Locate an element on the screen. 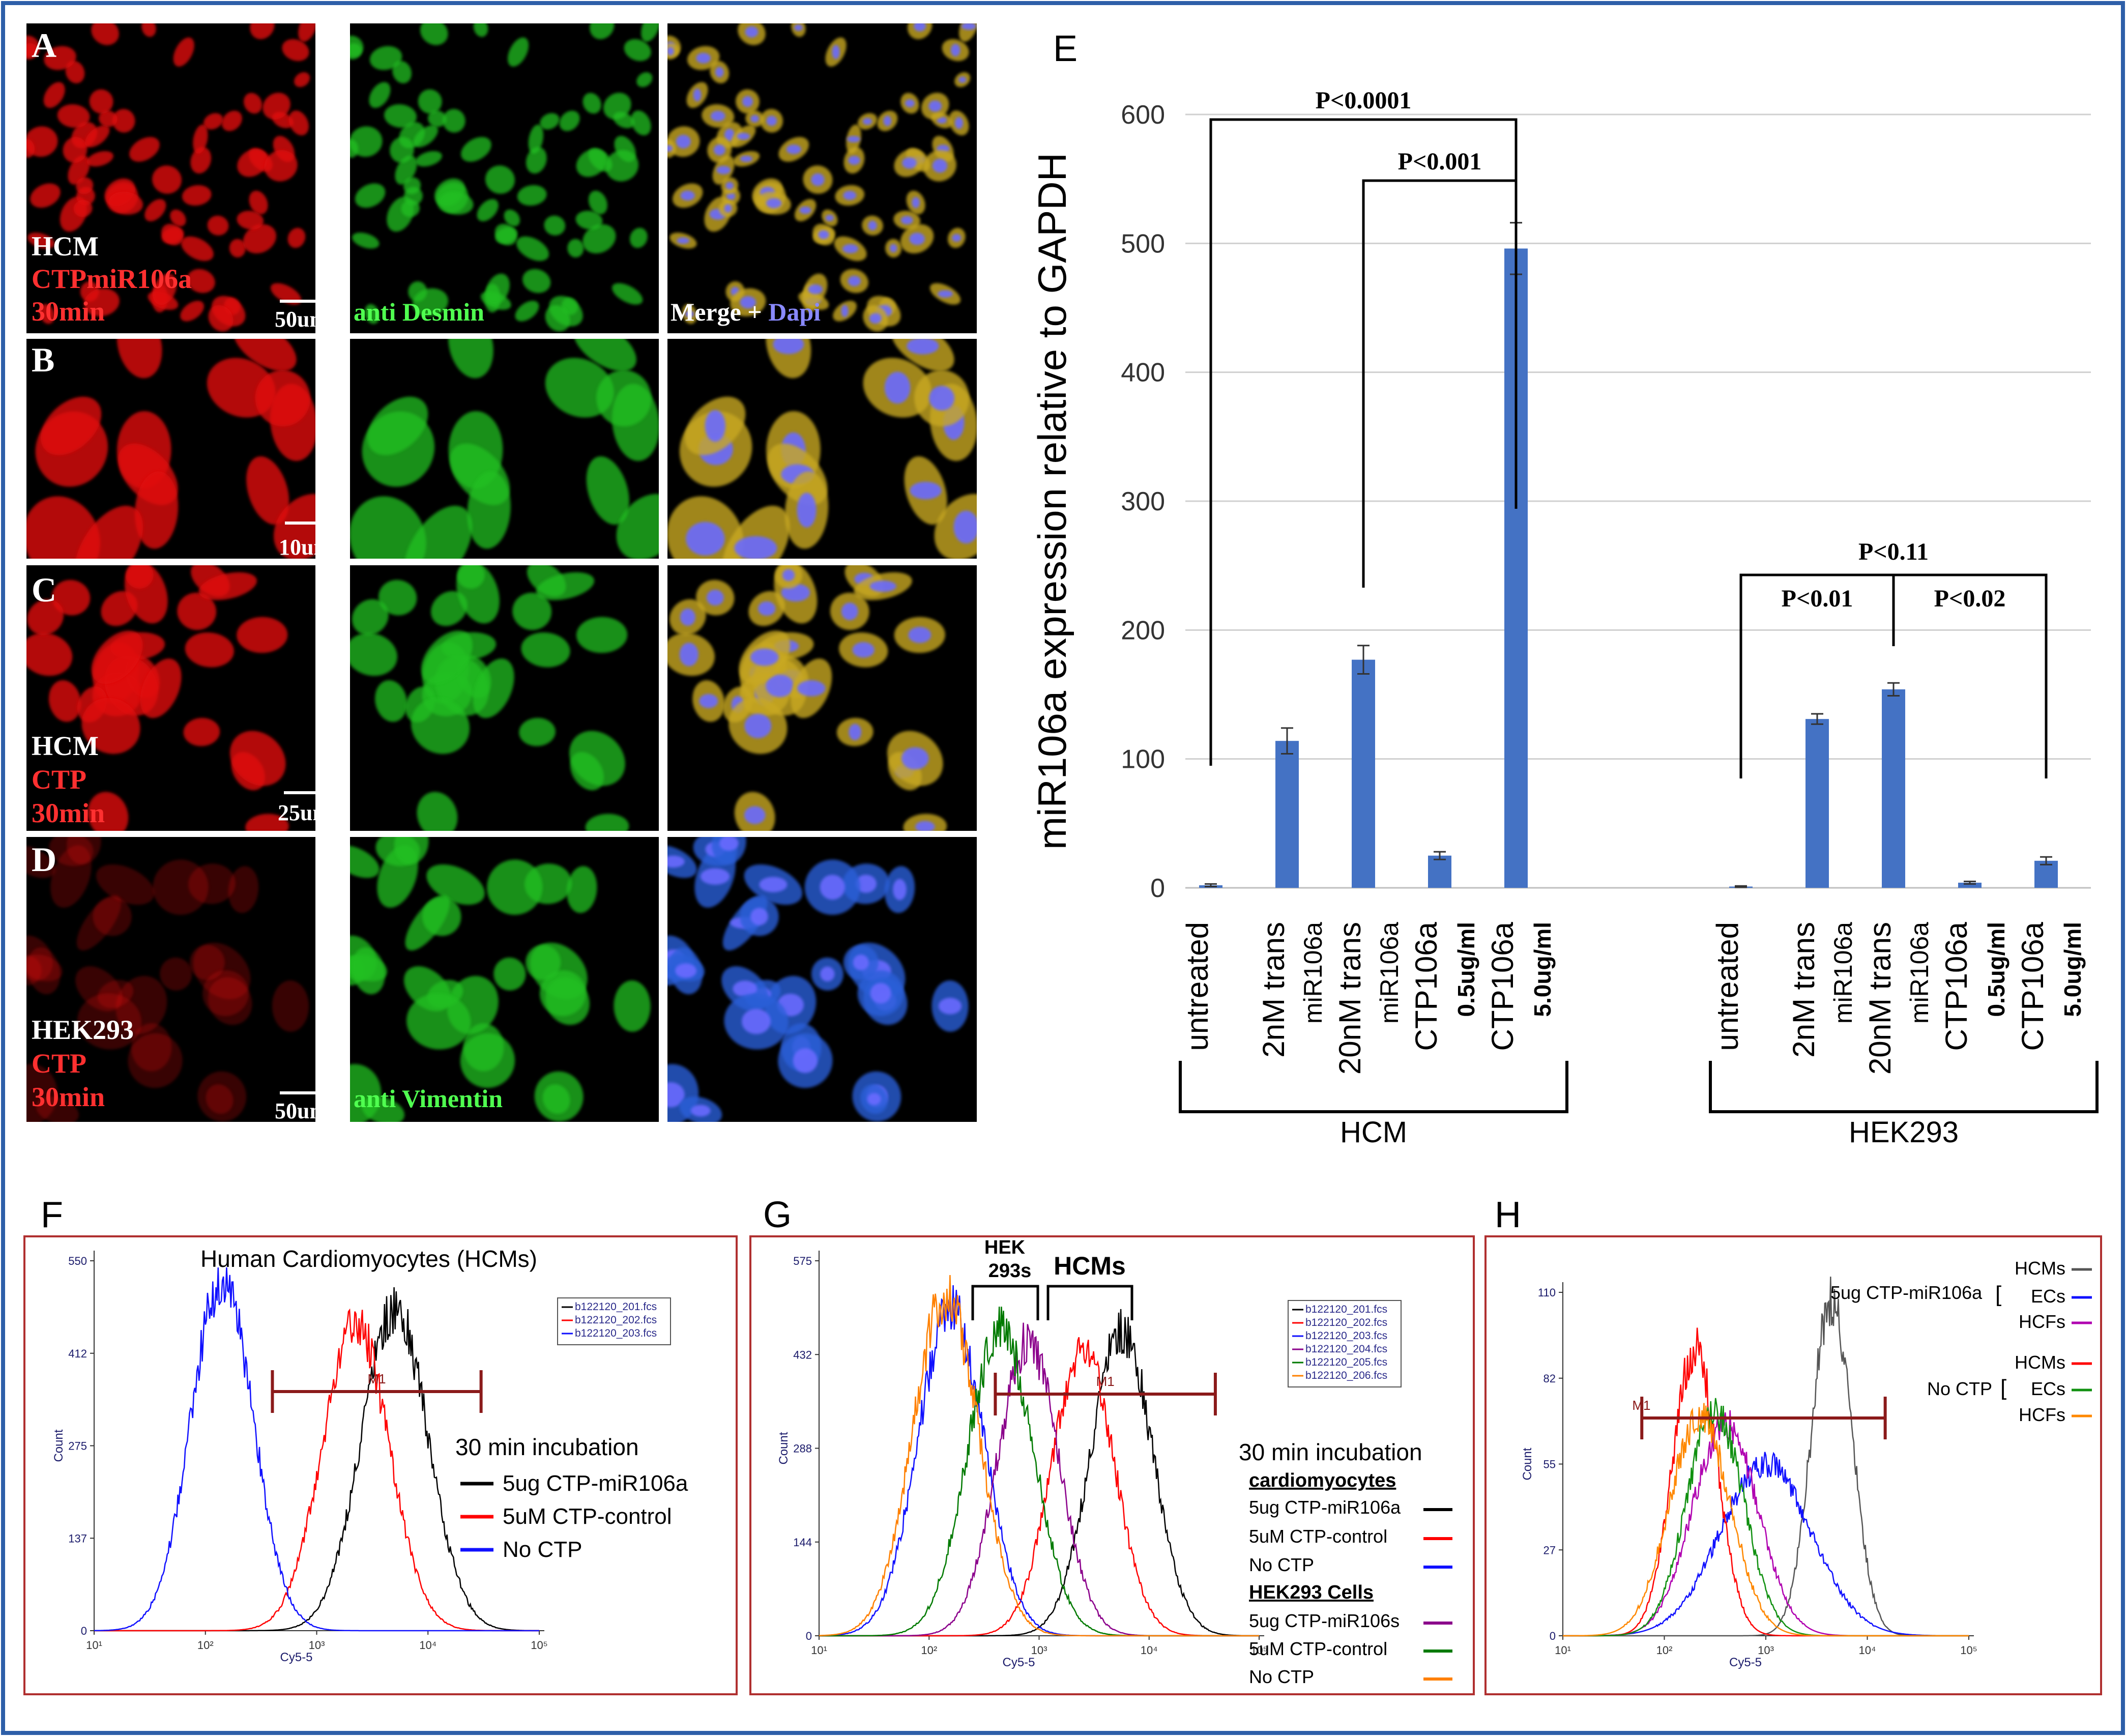 Image resolution: width=2126 pixels, height=1736 pixels. y-tick-label: 110 is located at coordinates (1547, 1292).